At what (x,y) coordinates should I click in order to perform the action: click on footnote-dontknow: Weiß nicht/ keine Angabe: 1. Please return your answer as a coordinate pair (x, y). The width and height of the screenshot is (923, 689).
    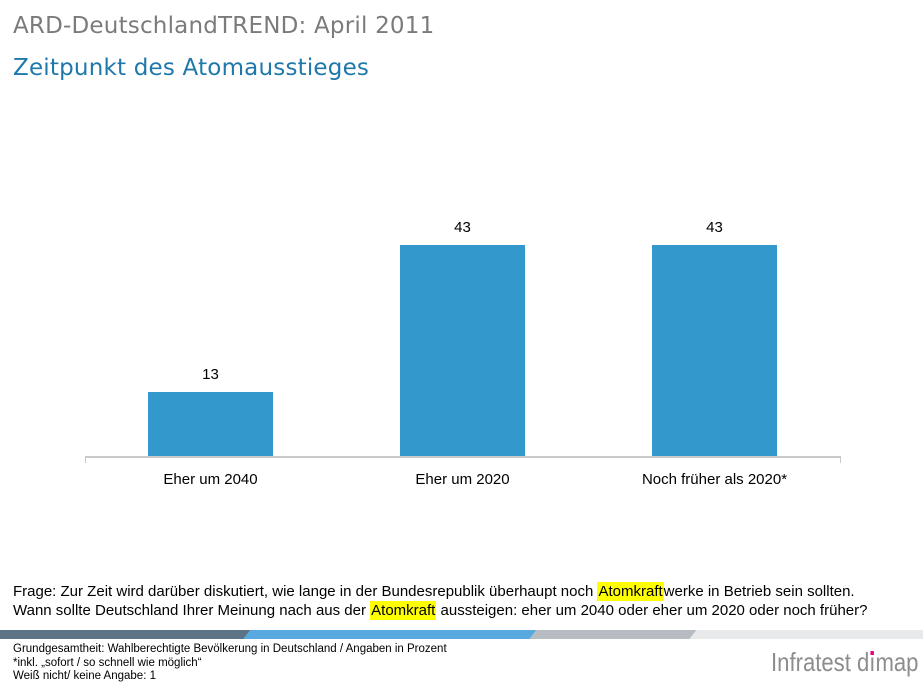
    Looking at the image, I should click on (84, 676).